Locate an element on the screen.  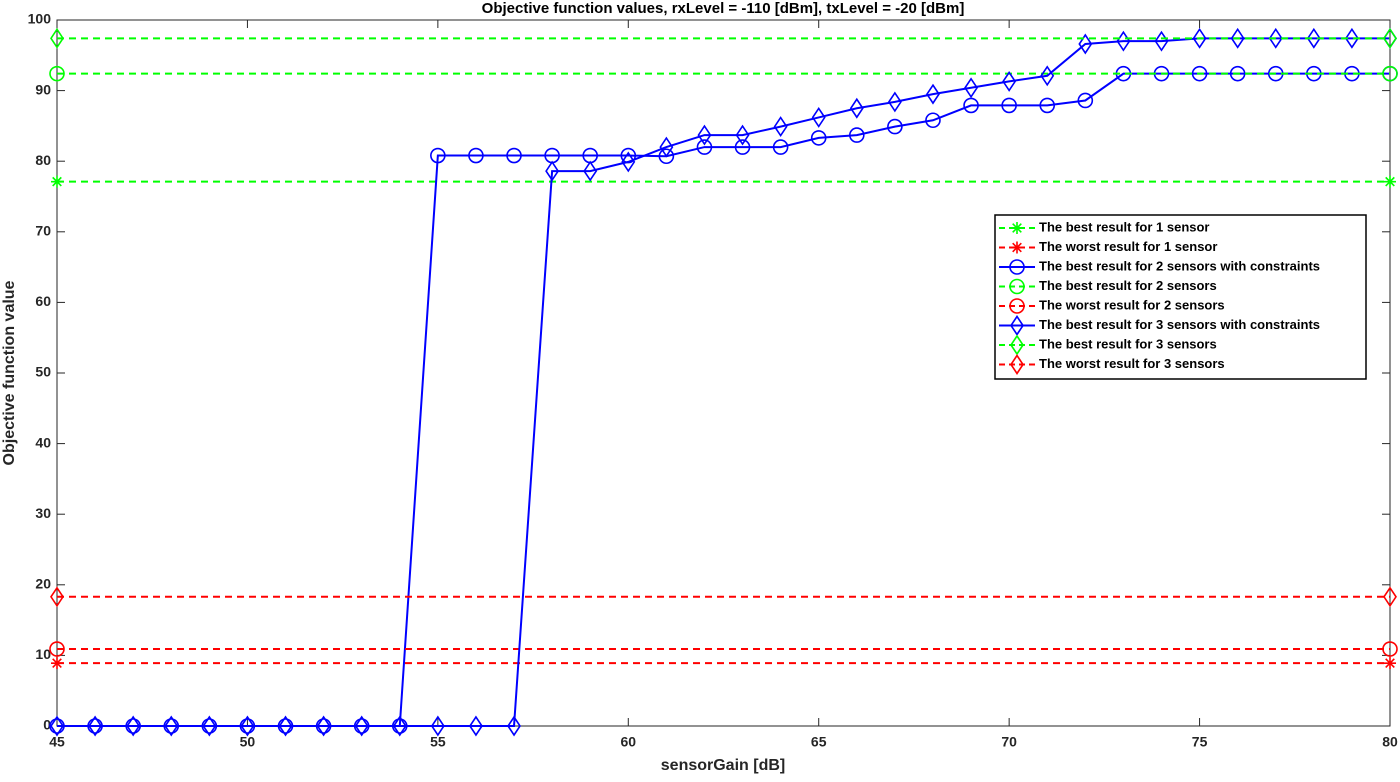
y-axis-label: Objective function value is located at coordinates (9, 372).